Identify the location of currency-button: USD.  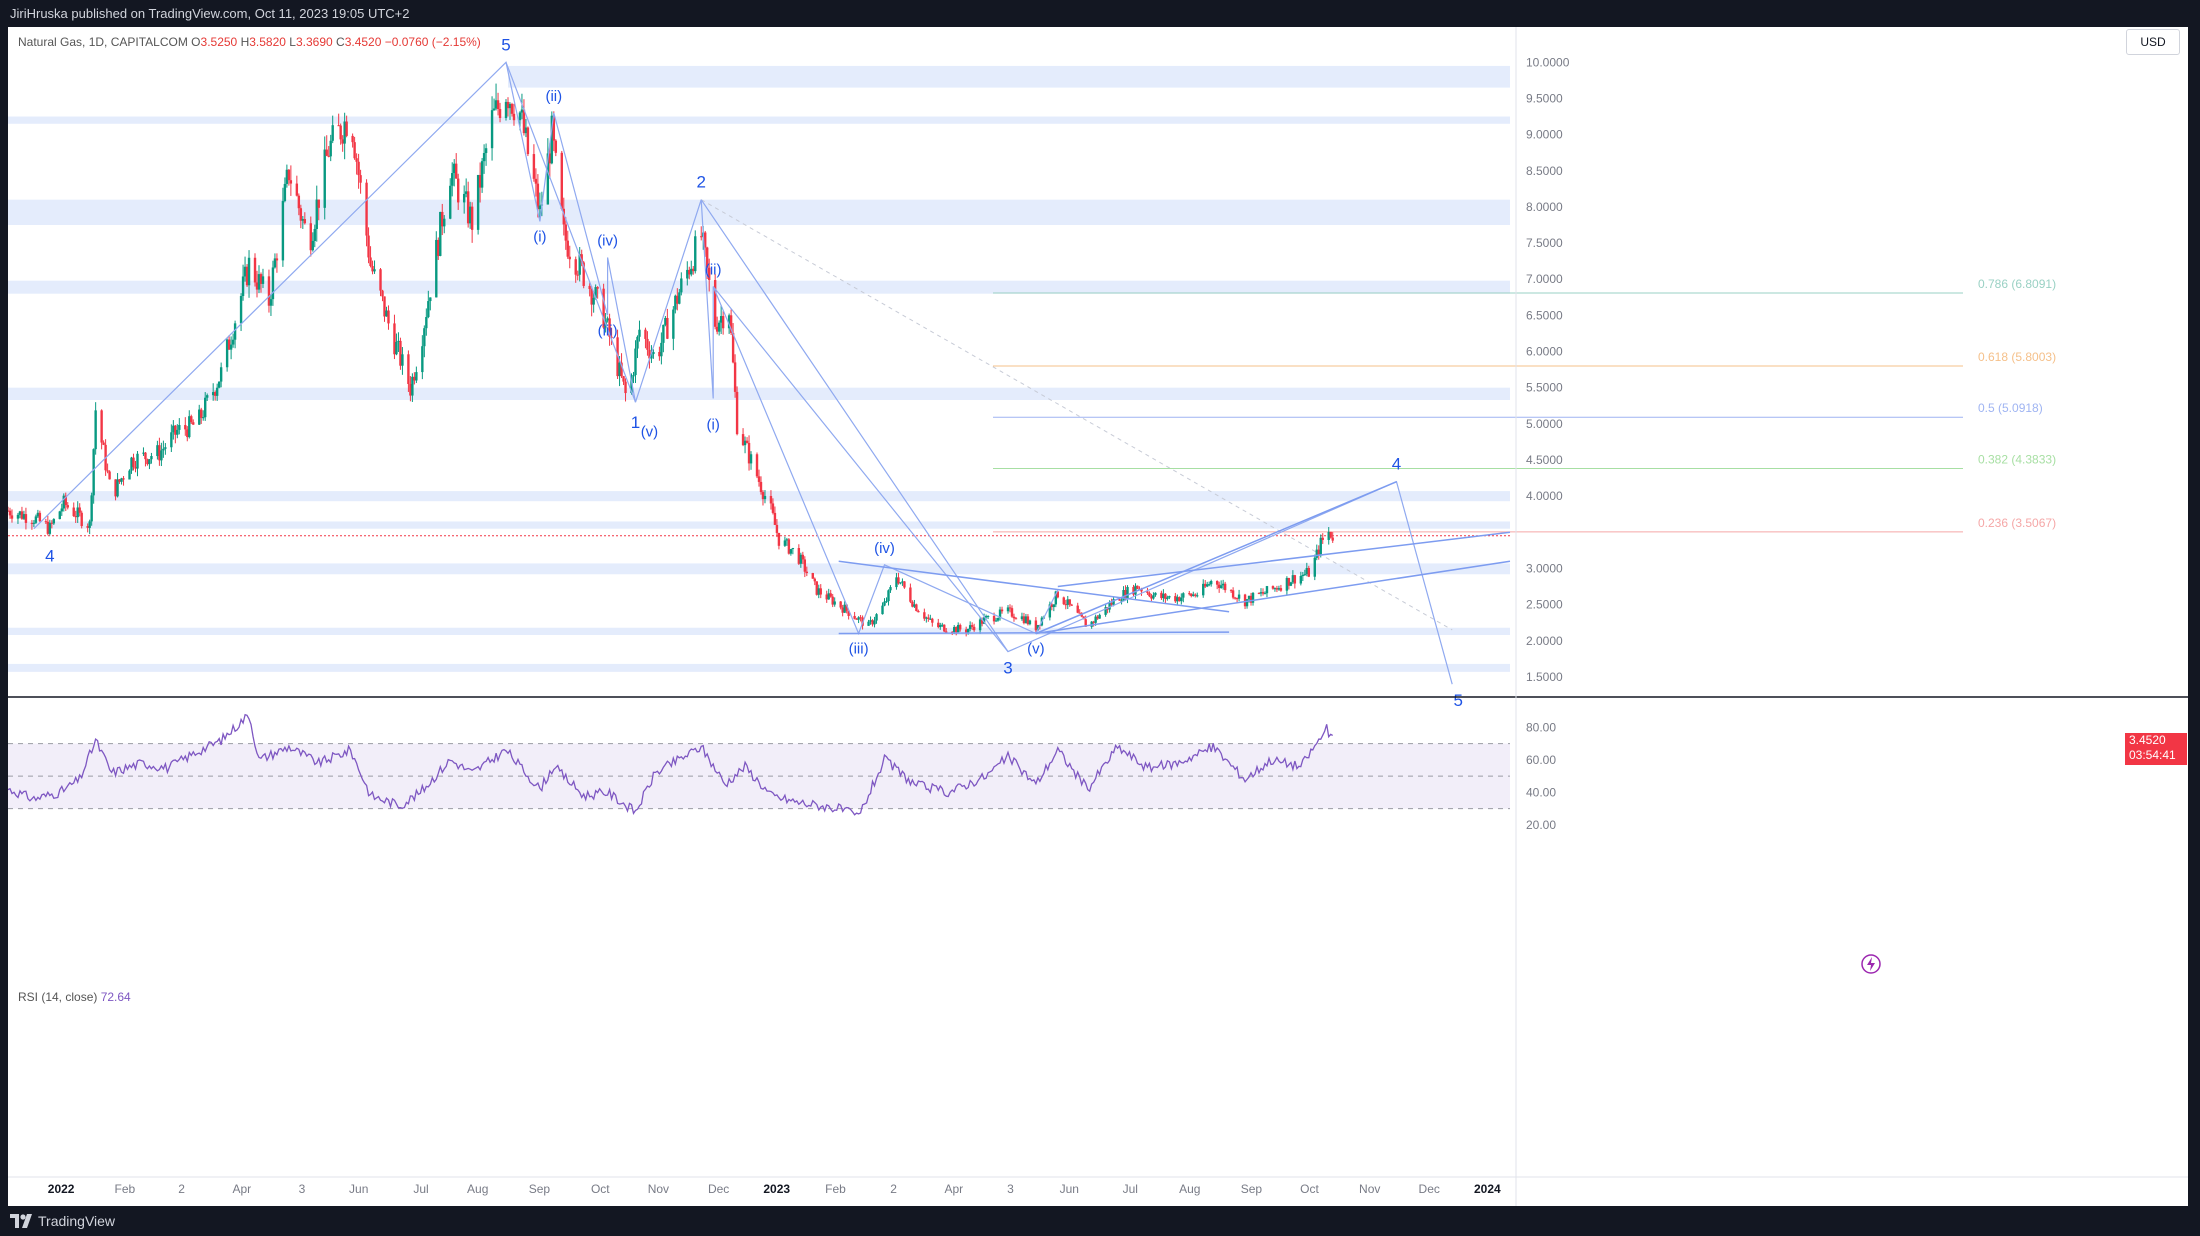
(2153, 42).